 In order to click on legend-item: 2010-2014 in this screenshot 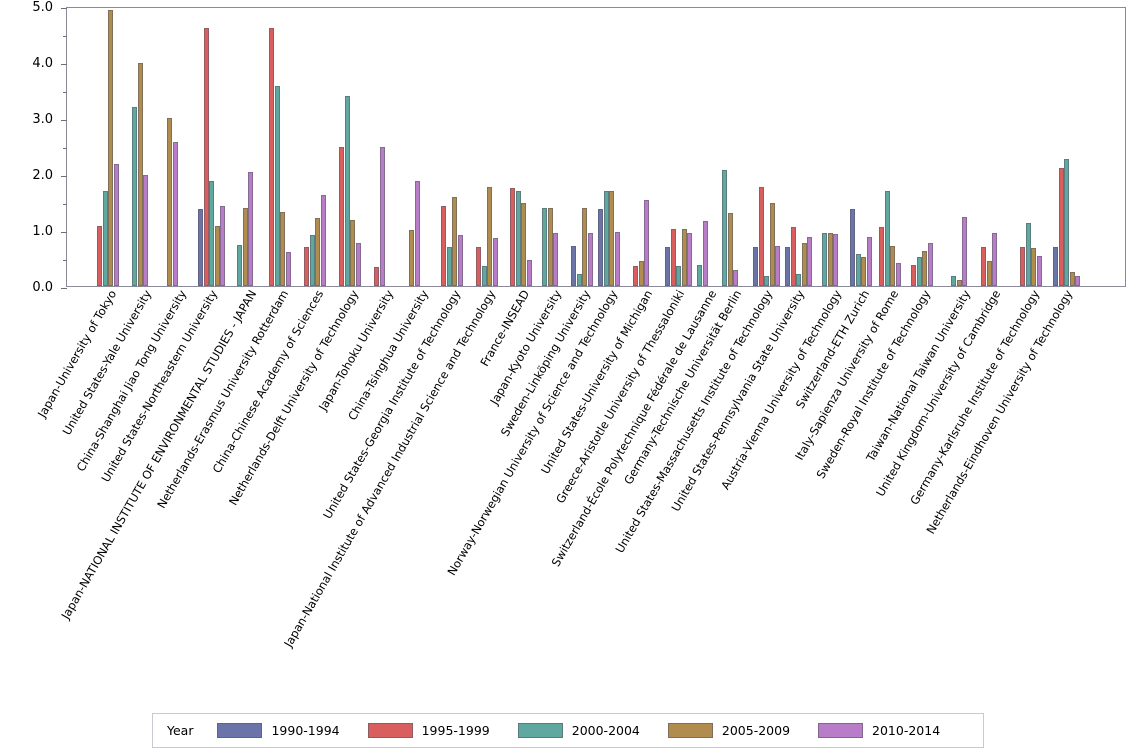, I will do `click(879, 730)`.